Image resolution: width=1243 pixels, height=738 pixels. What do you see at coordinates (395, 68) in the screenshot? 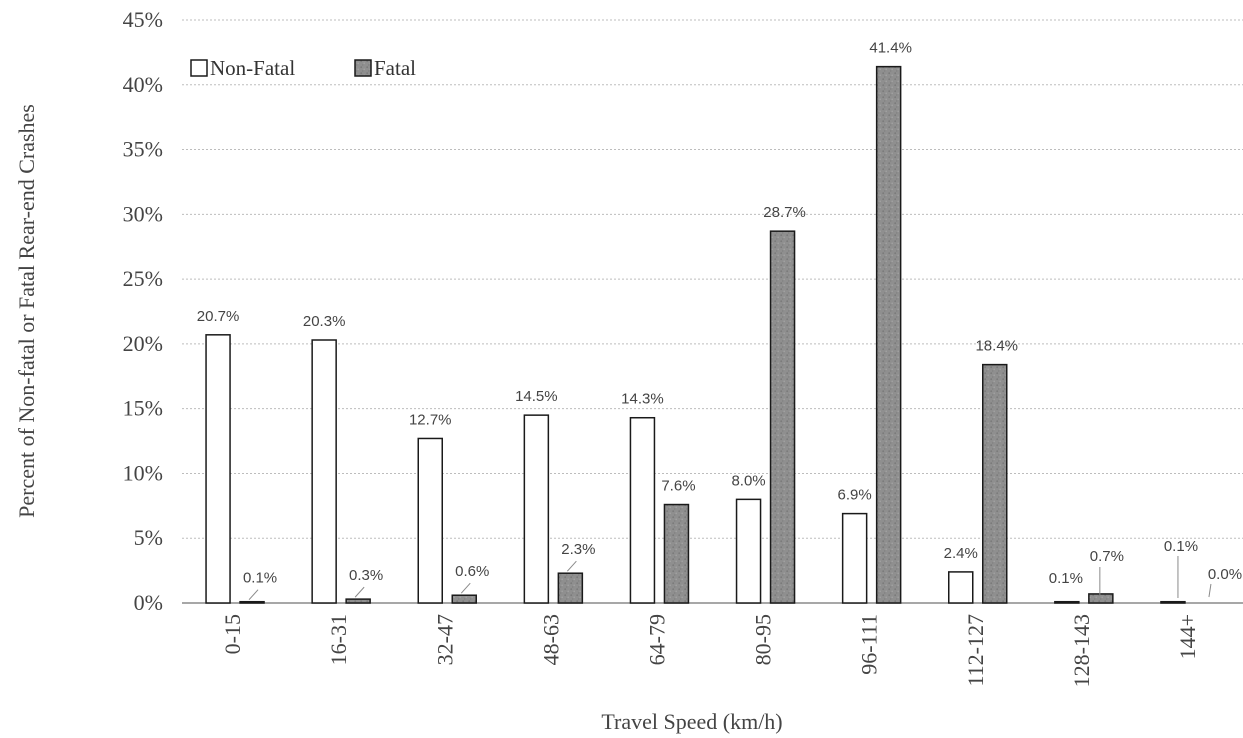
I see `legend-fatal-label: Fatal` at bounding box center [395, 68].